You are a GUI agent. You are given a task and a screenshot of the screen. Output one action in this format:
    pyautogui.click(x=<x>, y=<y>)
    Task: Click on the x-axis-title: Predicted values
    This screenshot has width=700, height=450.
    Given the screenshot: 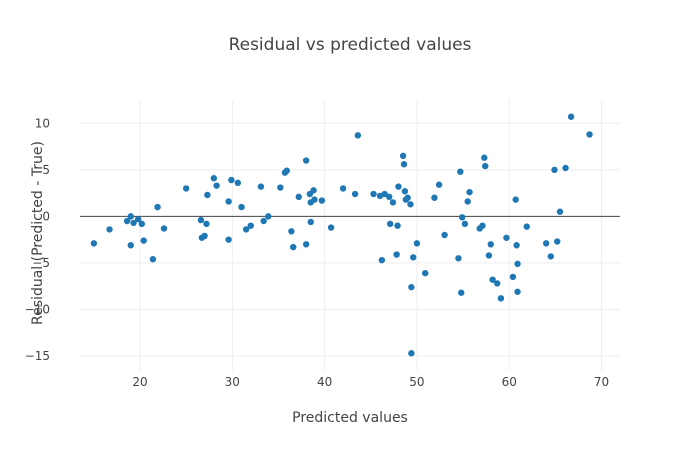 What is the action you would take?
    pyautogui.click(x=350, y=418)
    